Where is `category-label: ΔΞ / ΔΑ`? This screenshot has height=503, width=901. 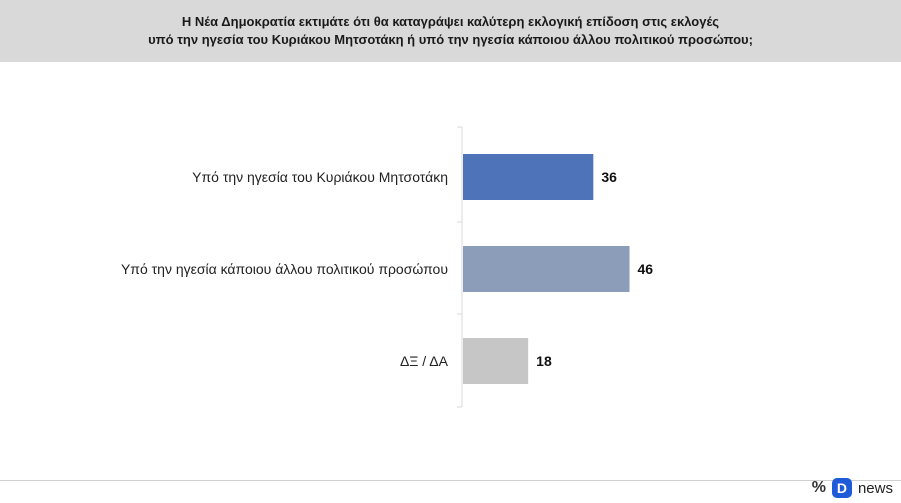
category-label: ΔΞ / ΔΑ is located at coordinates (424, 361).